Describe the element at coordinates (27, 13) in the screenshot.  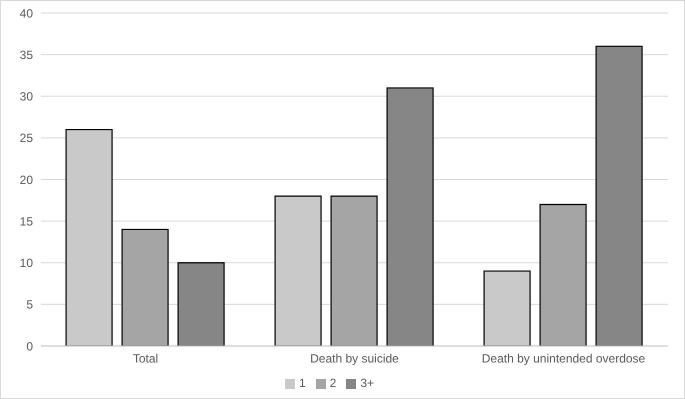
I see `y-tick-label: 40` at that location.